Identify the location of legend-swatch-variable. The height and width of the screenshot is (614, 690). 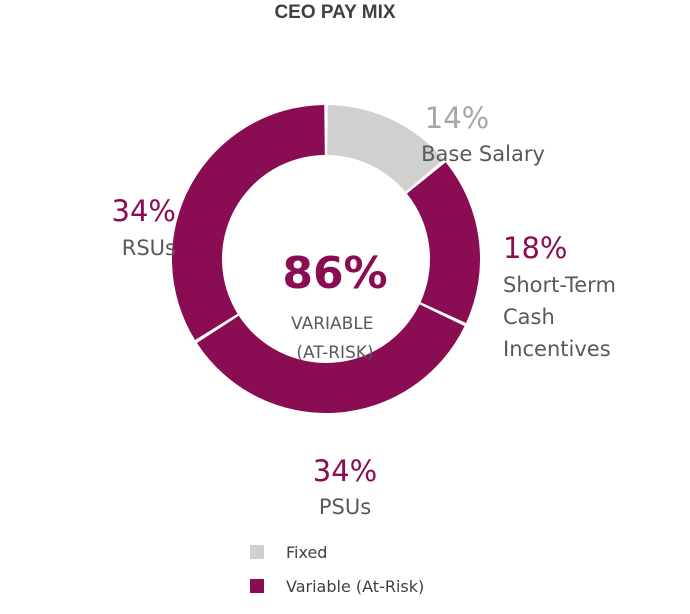
(257, 586).